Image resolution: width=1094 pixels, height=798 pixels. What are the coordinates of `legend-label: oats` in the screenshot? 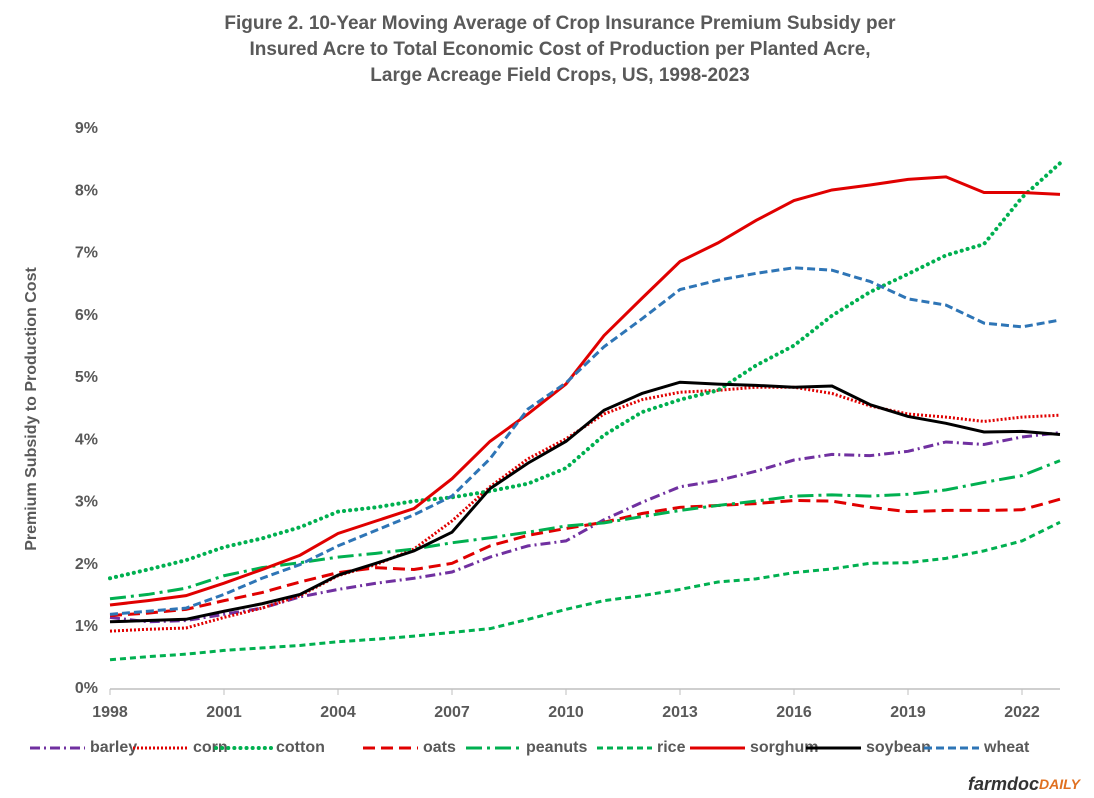 It's located at (439, 747).